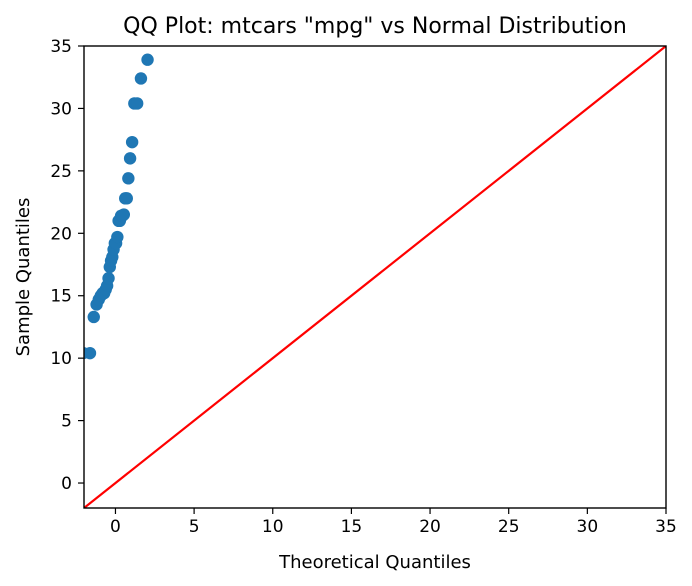 Image resolution: width=692 pixels, height=586 pixels. What do you see at coordinates (194, 527) in the screenshot?
I see `x-tick-label: 5` at bounding box center [194, 527].